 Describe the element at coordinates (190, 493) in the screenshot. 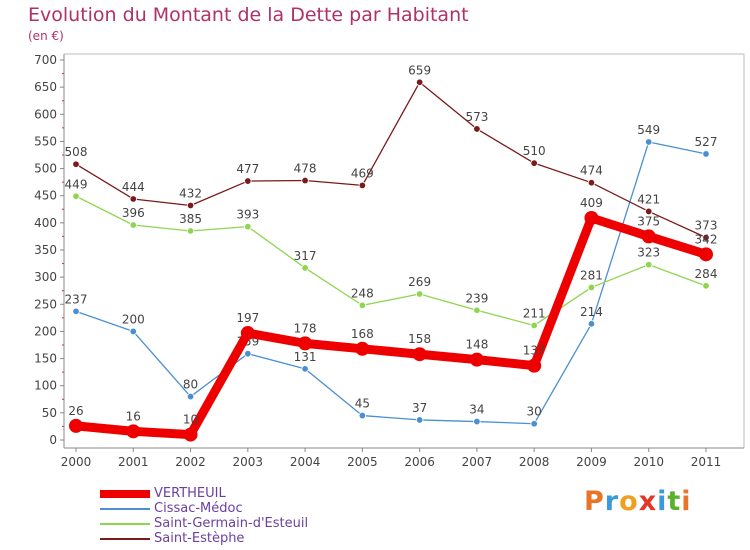

I see `legend-label: VERTHEUIL` at that location.